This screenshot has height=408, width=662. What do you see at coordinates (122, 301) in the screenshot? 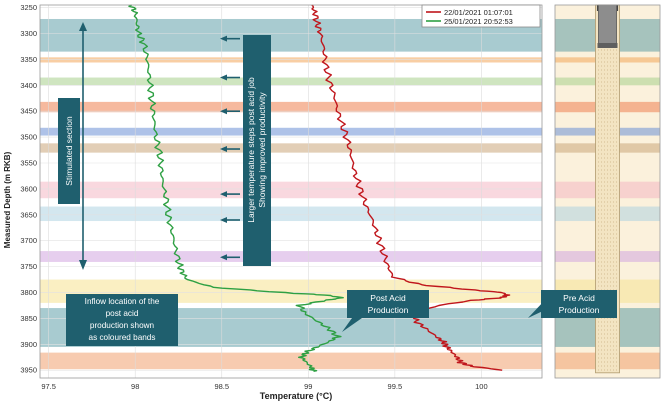
I see `inflow-line-1: Inflow location of the` at bounding box center [122, 301].